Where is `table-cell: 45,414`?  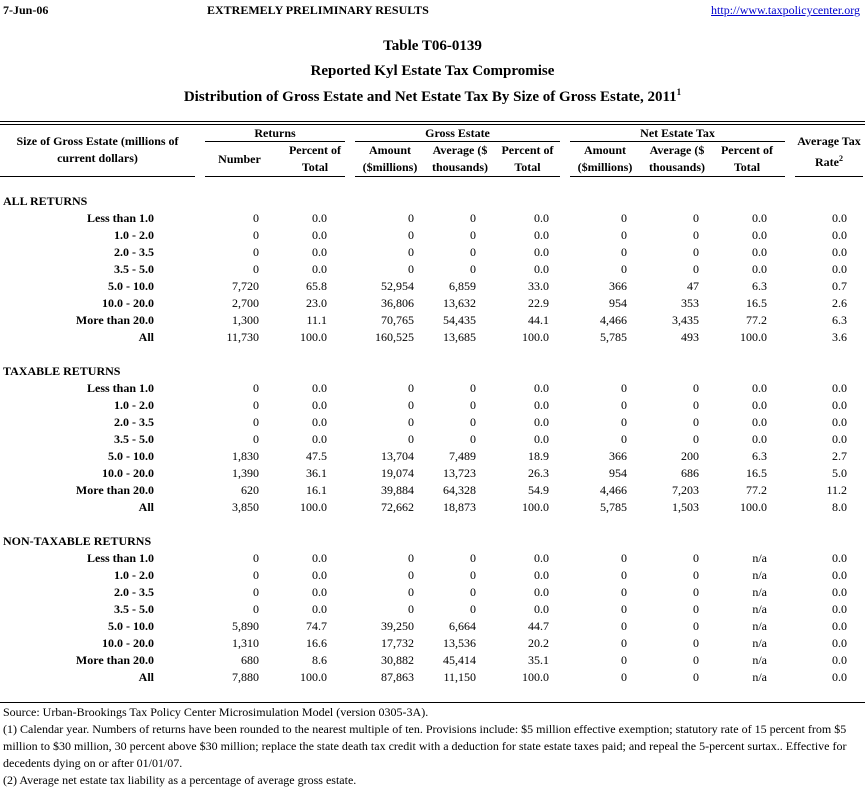 table-cell: 45,414 is located at coordinates (459, 660).